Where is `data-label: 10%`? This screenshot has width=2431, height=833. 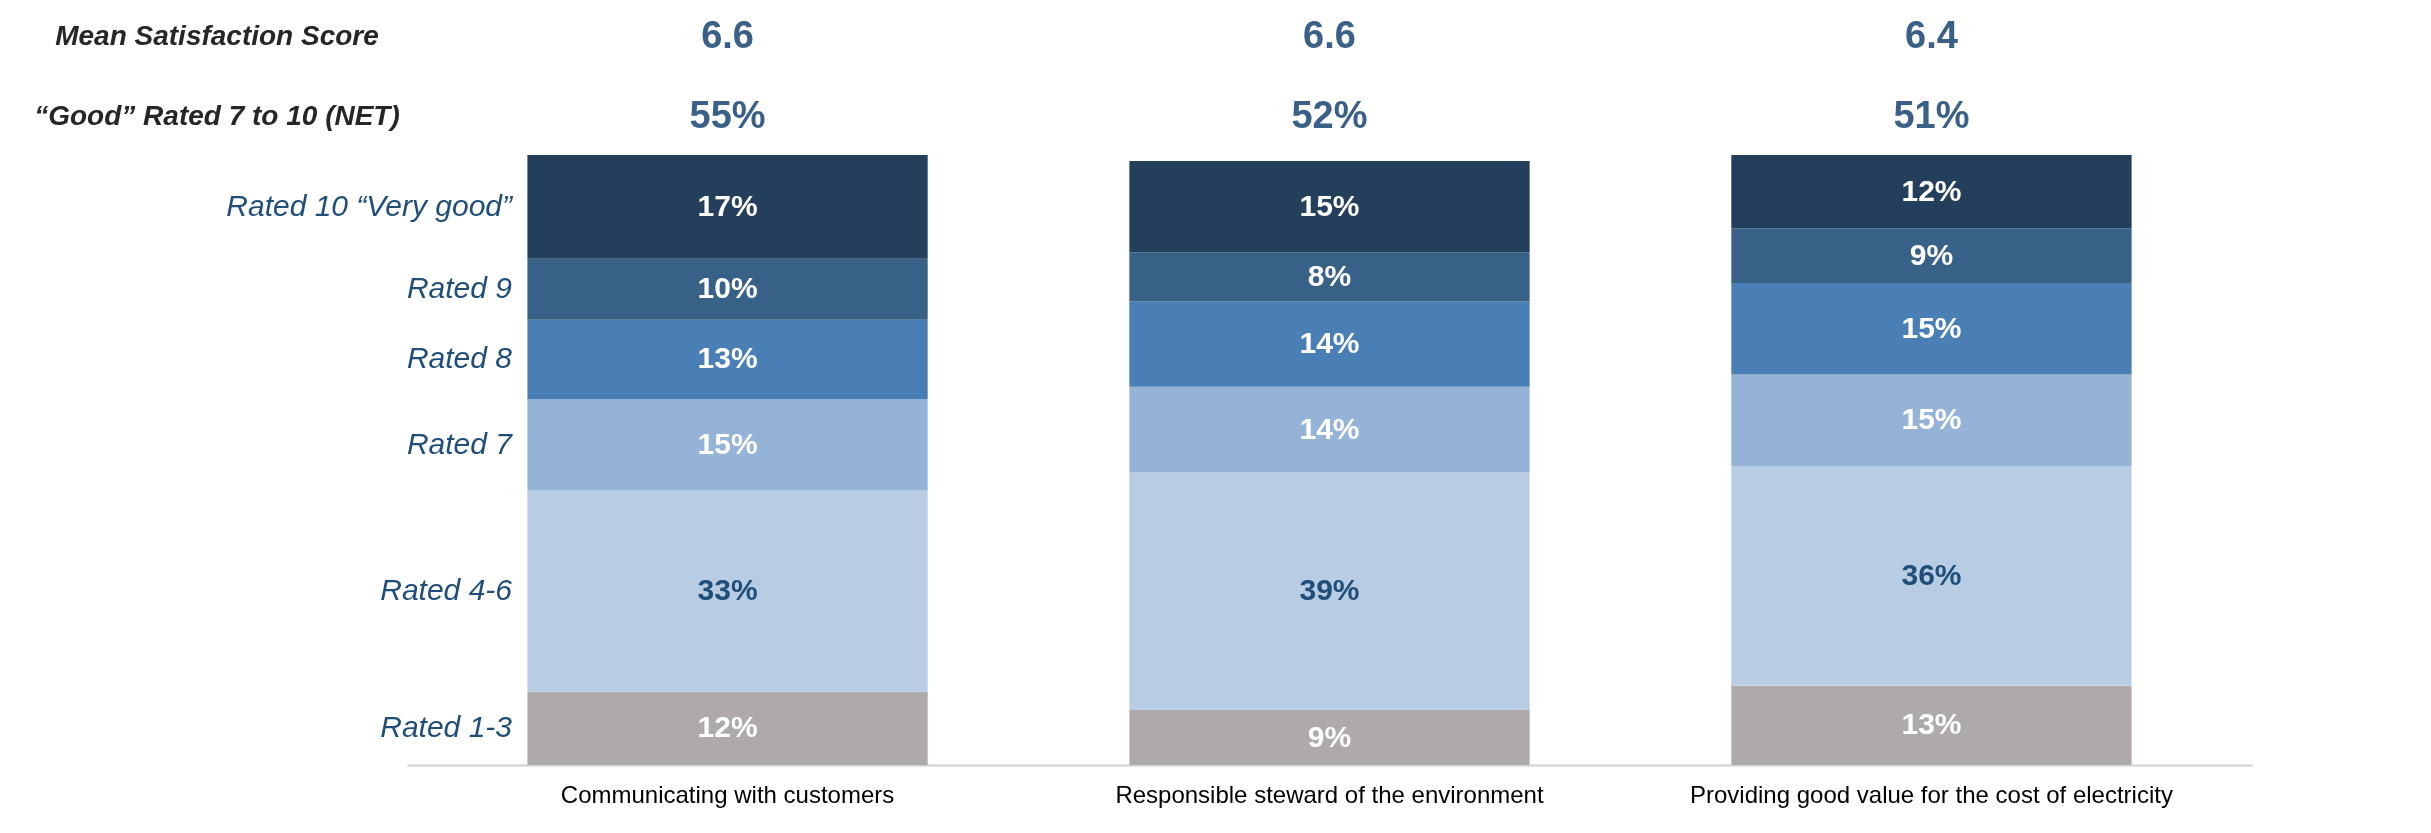
data-label: 10% is located at coordinates (727, 288).